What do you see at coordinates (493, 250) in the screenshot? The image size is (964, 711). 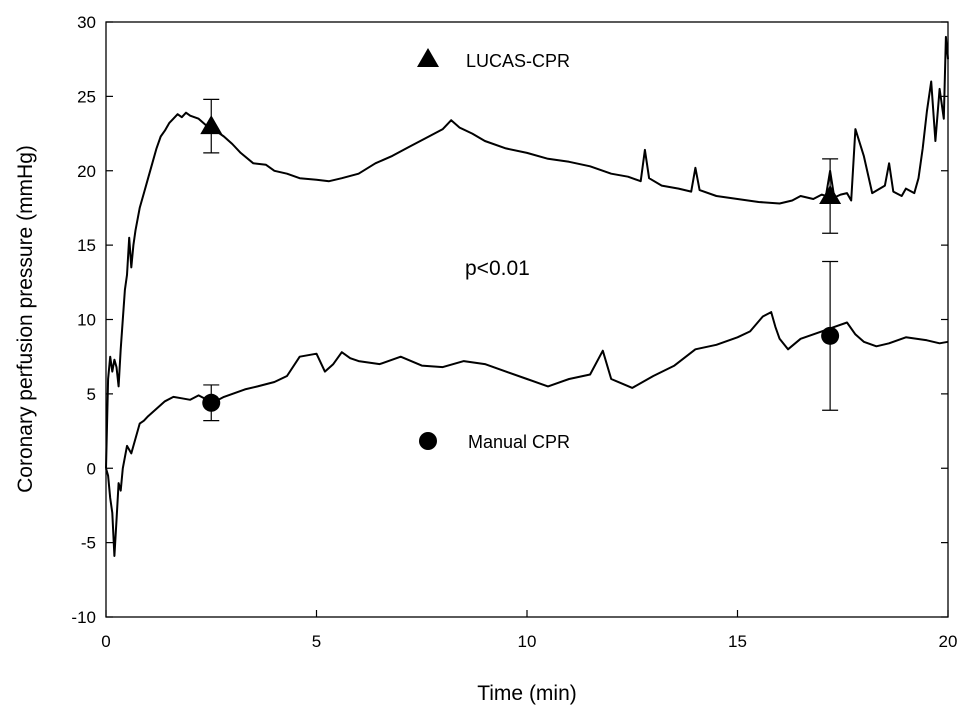 I see `legend: LUCAS-CPR Manual CPR` at bounding box center [493, 250].